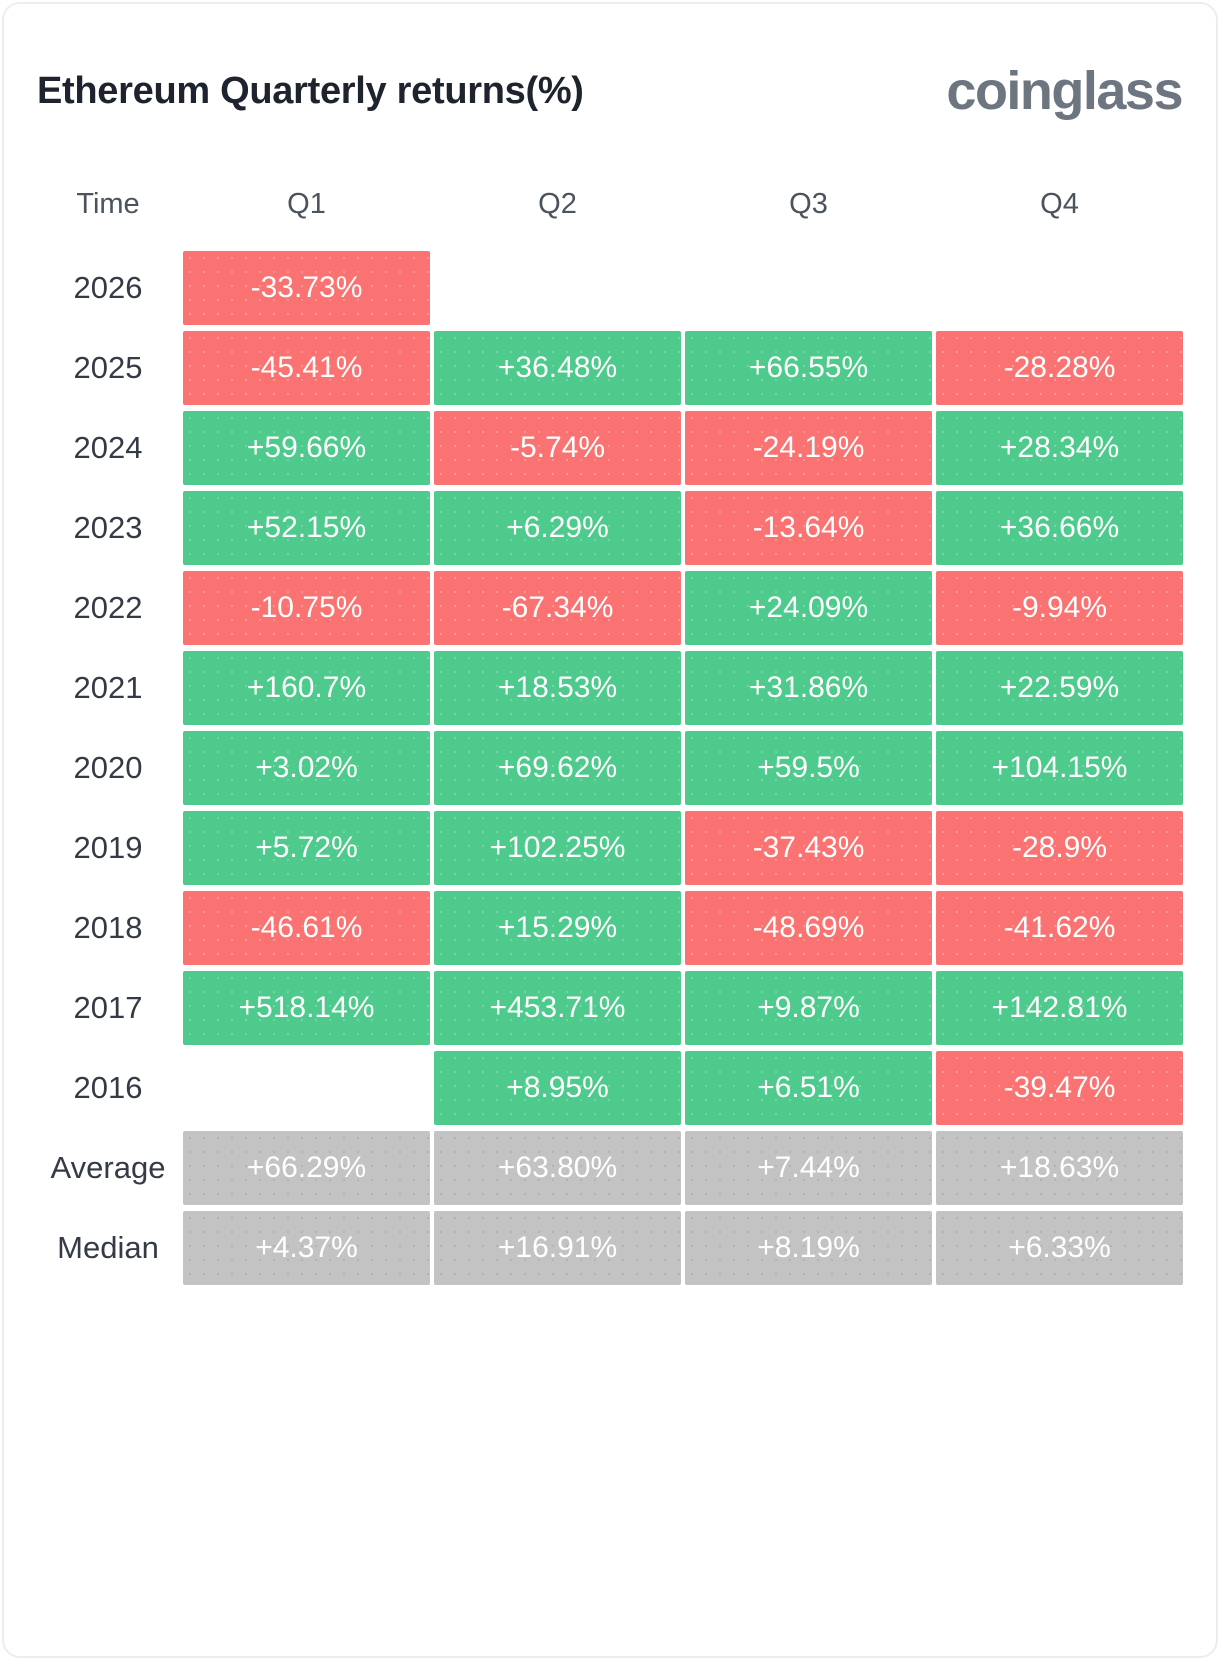  Describe the element at coordinates (557, 688) in the screenshot. I see `cell-2021-q2: +18.53%` at that location.